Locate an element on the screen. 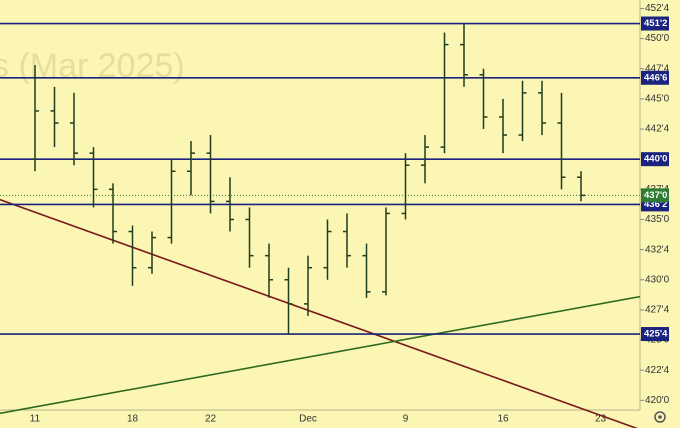  y-tick-label: 442'4 is located at coordinates (657, 129).